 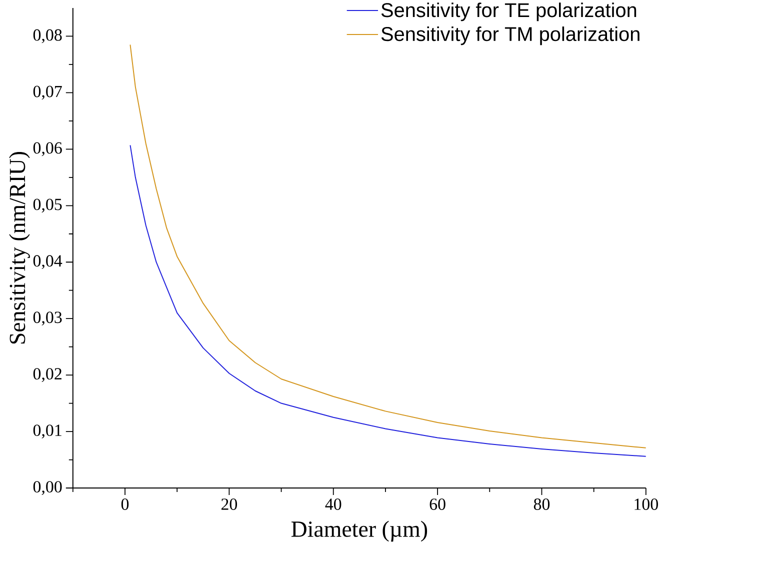 I want to click on y-tick-label: 0,05, so click(x=47, y=205).